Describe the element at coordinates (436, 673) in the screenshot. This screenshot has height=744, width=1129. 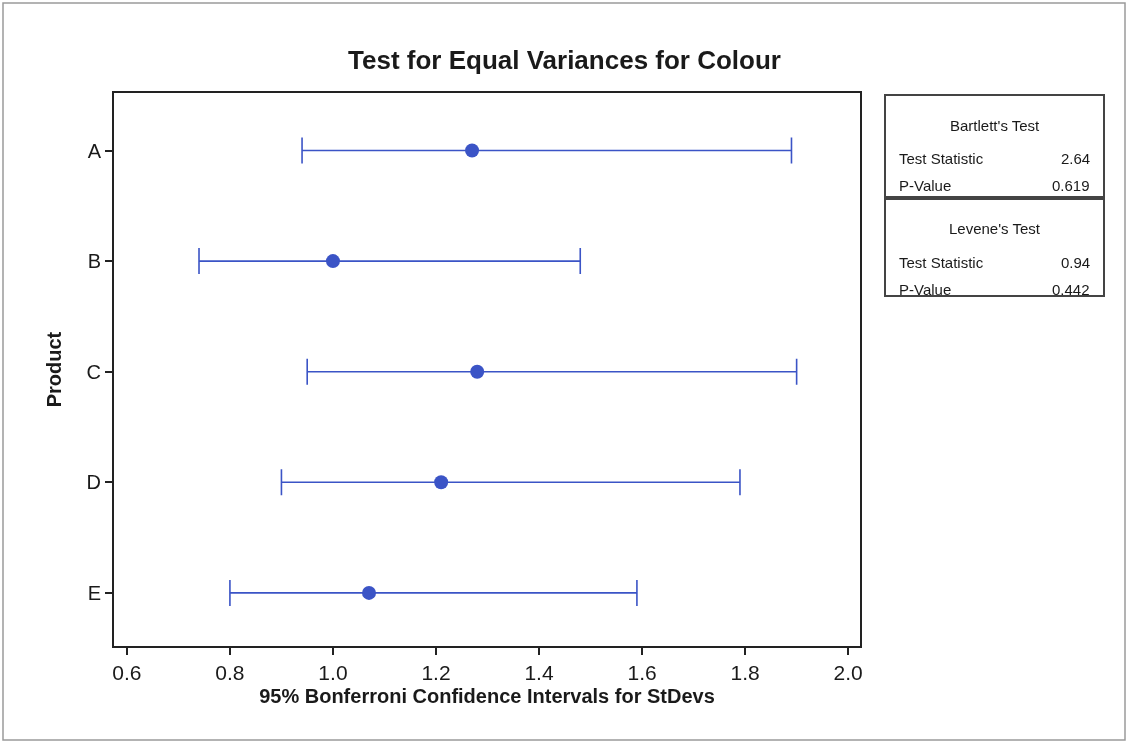
I see `x-tick-label: 1.2` at that location.